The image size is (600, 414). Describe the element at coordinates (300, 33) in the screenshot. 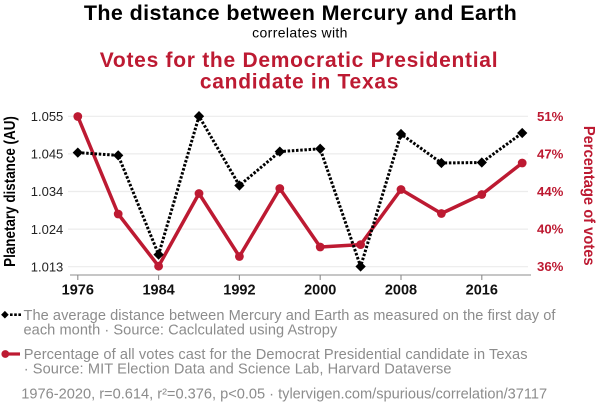

I see `svg-text: correlates with` at that location.